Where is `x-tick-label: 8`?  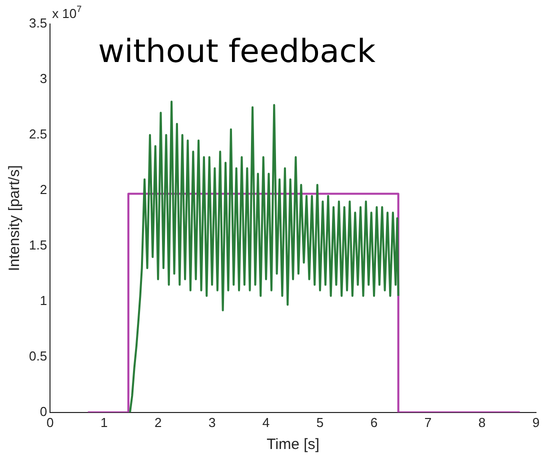 x-tick-label: 8 is located at coordinates (482, 422).